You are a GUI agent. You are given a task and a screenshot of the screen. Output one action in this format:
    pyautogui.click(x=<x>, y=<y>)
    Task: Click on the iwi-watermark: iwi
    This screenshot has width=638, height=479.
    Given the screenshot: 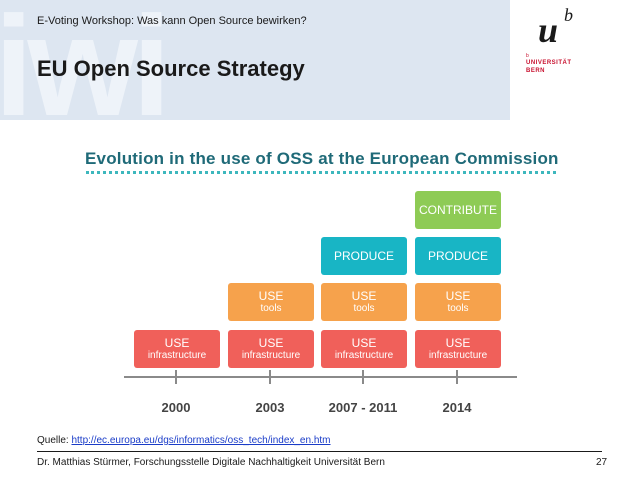 What is the action you would take?
    pyautogui.click(x=85, y=60)
    